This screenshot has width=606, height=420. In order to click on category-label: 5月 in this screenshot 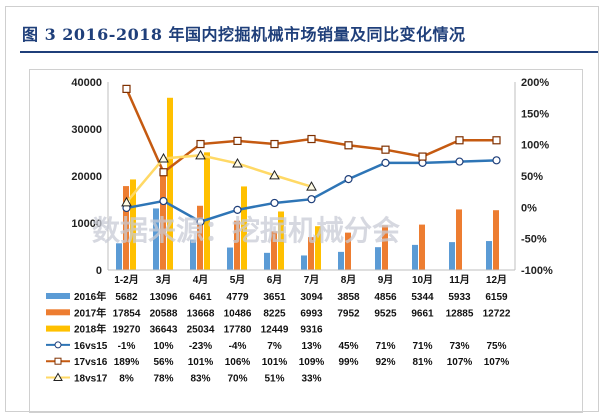, I will do `click(238, 280)`.